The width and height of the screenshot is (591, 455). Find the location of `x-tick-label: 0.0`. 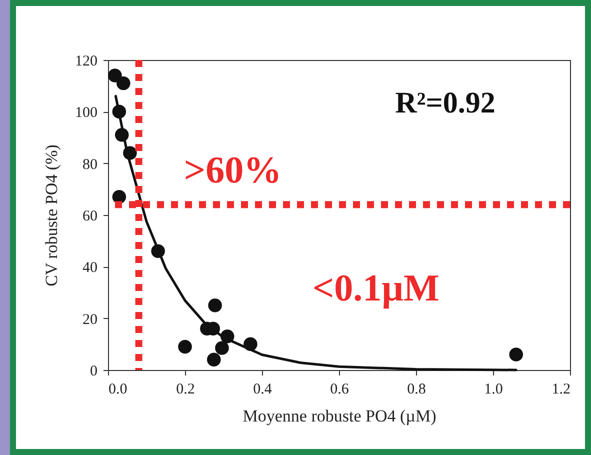

x-tick-label: 0.0 is located at coordinates (118, 390).